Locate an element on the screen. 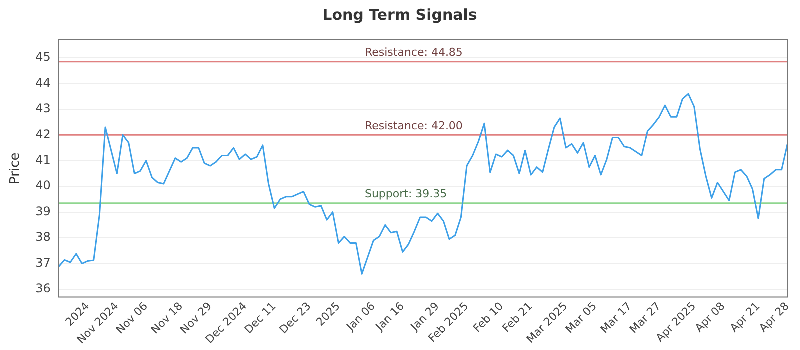  y-tick-label: 43 is located at coordinates (43, 109).